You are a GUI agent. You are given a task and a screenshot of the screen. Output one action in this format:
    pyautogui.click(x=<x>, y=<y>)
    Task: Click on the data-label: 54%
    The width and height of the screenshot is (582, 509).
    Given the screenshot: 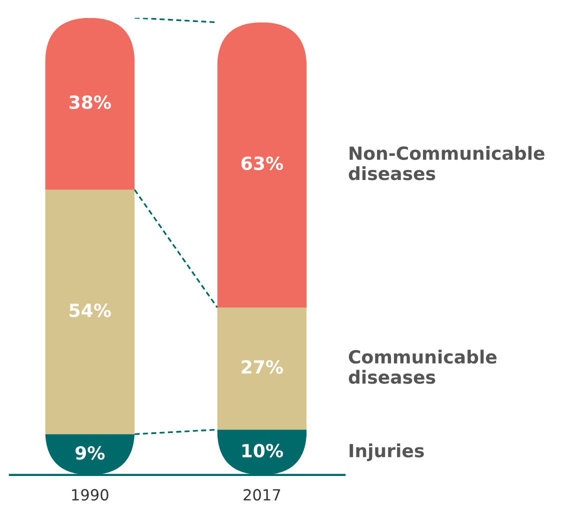 What is the action you would take?
    pyautogui.click(x=90, y=311)
    